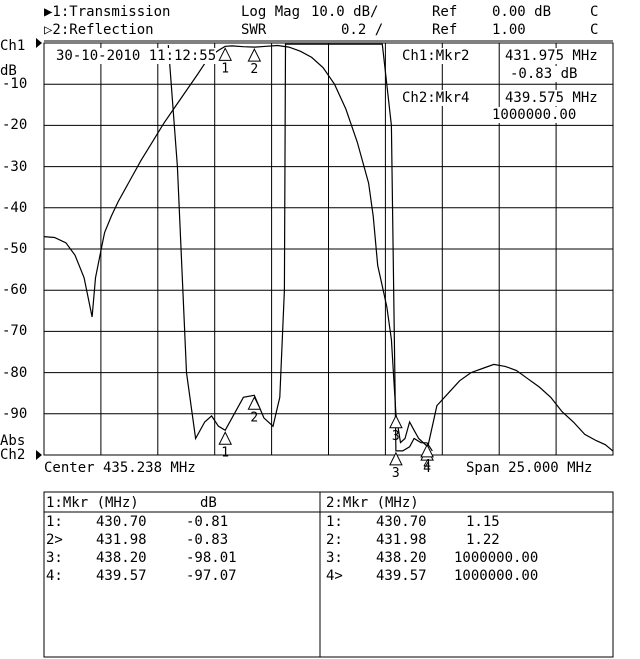  Describe the element at coordinates (534, 115) in the screenshot. I see `ch2-marker-value: 1000000.00` at that location.